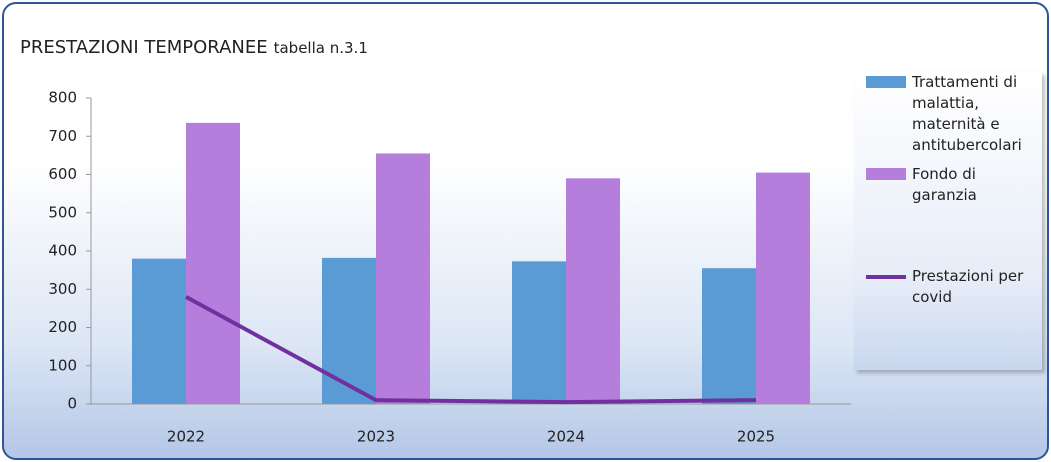 This screenshot has width=1051, height=462. I want to click on title: PRESTAZIONI TEMPORANEE, so click(144, 47).